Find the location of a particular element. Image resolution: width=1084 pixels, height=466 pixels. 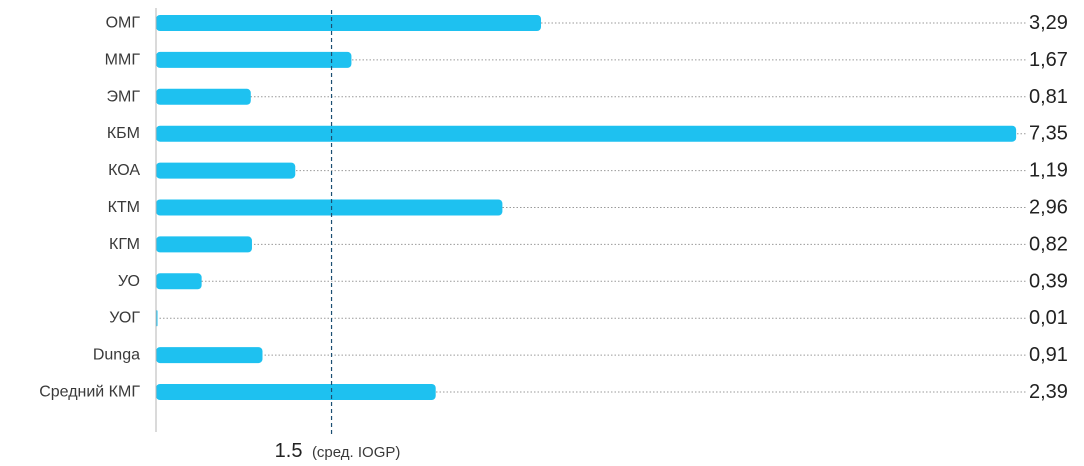

reference-note: (сред. IOGP) is located at coordinates (356, 452).